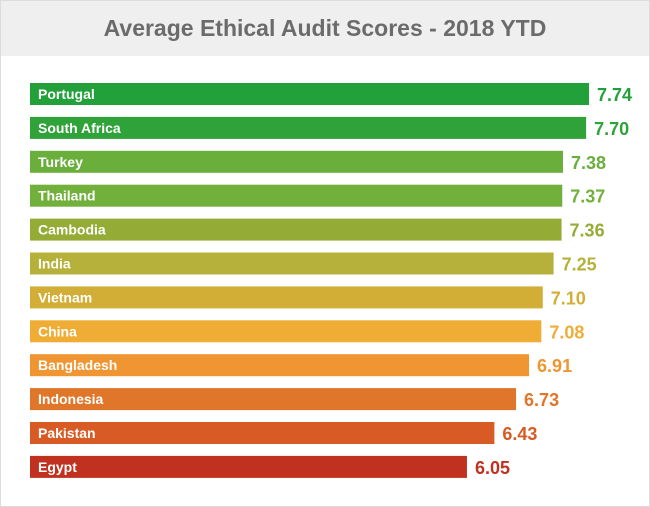  What do you see at coordinates (566, 332) in the screenshot?
I see `value-label: 7.08` at bounding box center [566, 332].